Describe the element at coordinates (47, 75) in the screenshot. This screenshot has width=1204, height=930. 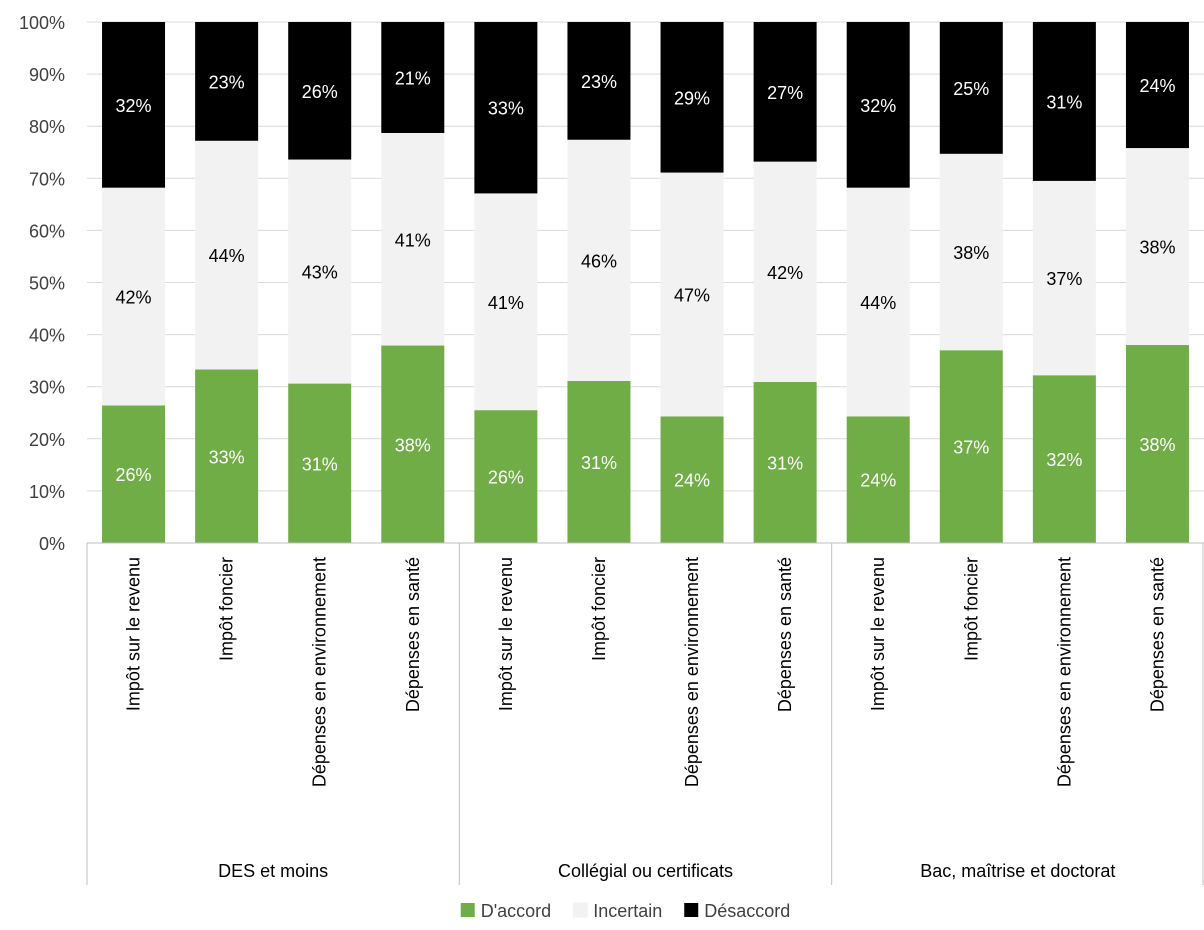
I see `y-tick-label: 90%` at that location.